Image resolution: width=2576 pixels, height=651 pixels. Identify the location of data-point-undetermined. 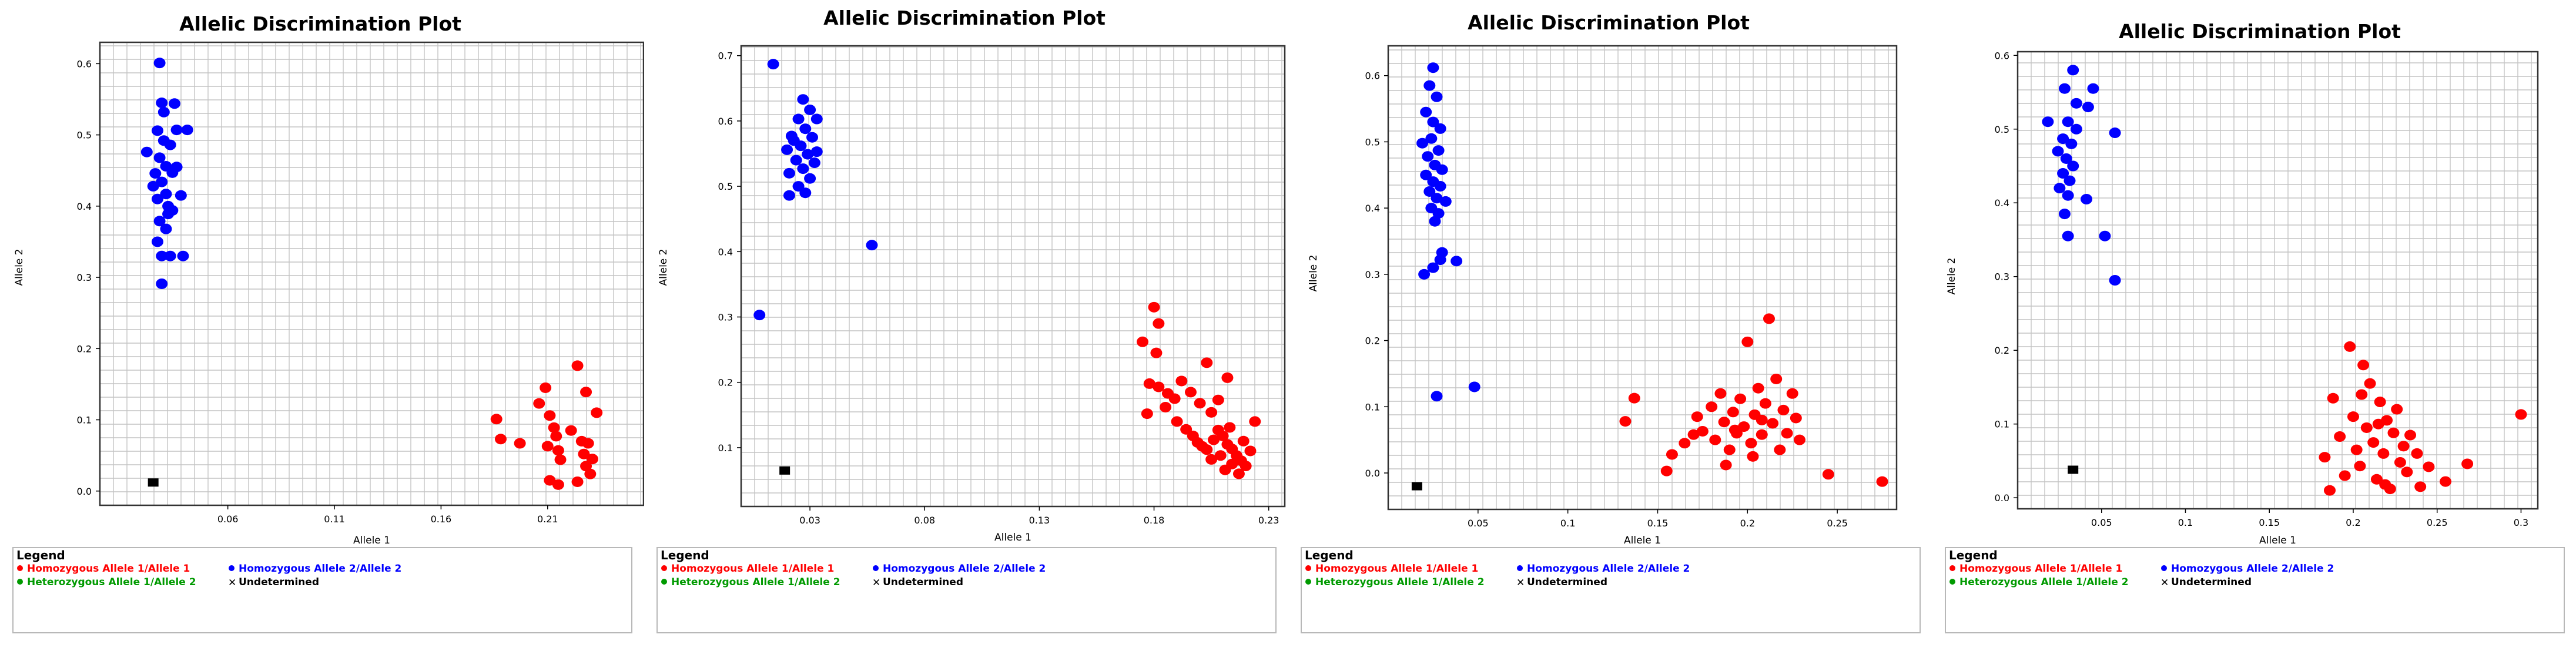
(1416, 487).